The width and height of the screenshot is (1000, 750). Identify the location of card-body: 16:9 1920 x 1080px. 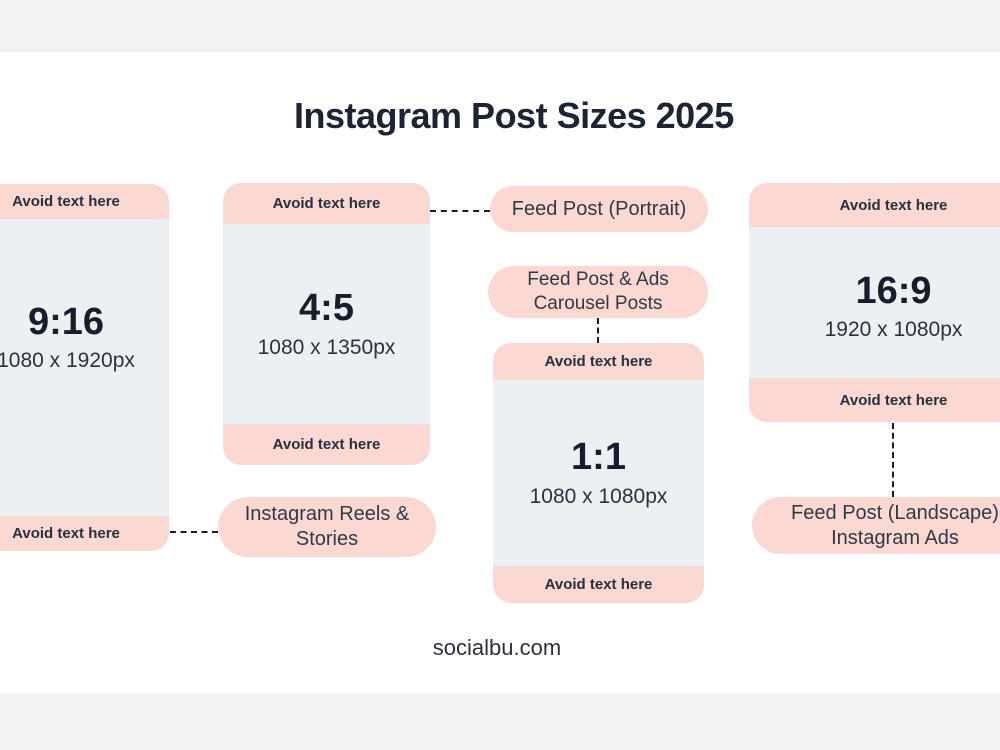
(874, 302).